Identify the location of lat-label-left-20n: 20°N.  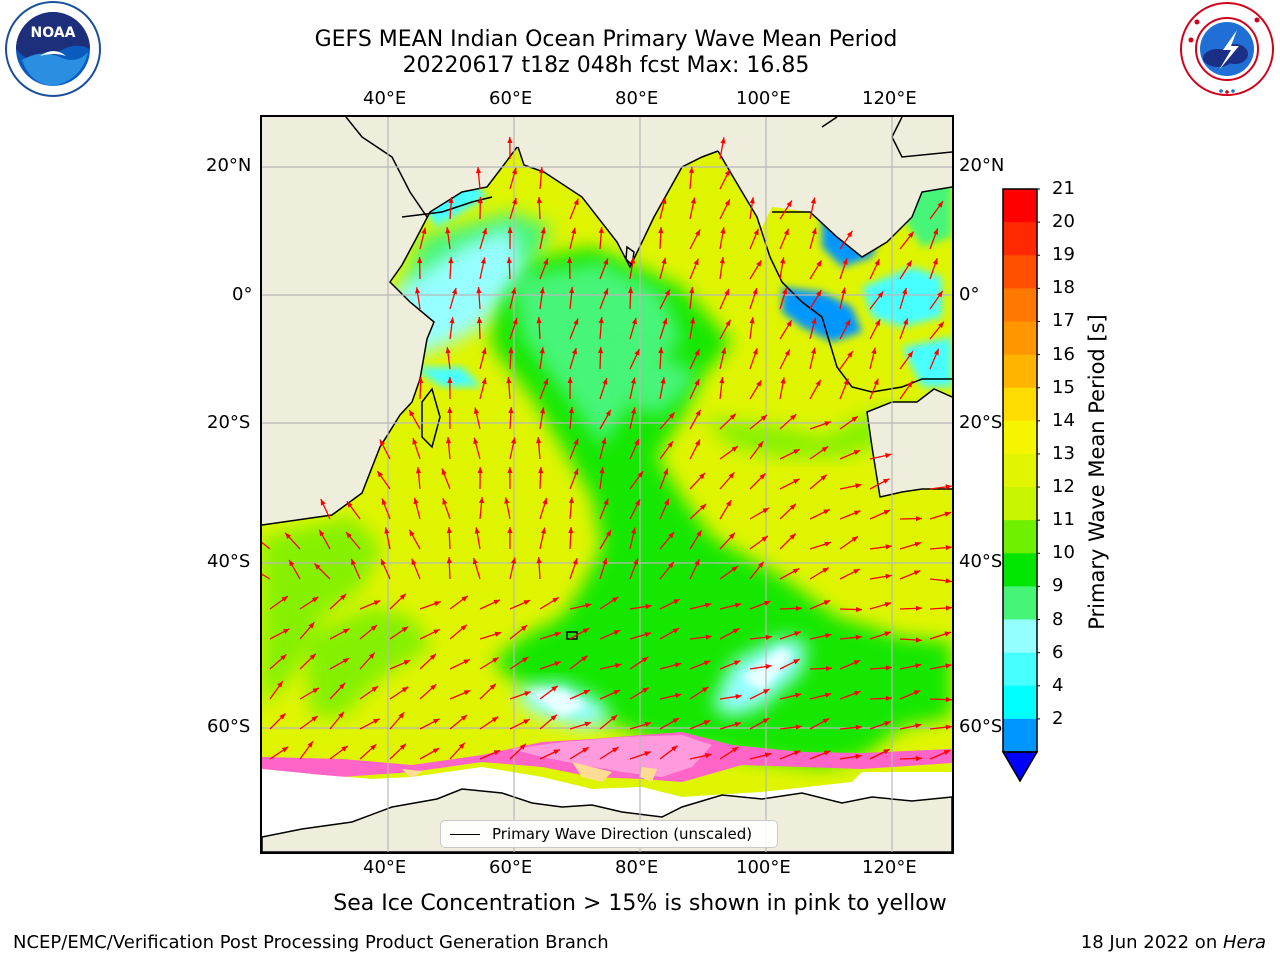
(229, 165).